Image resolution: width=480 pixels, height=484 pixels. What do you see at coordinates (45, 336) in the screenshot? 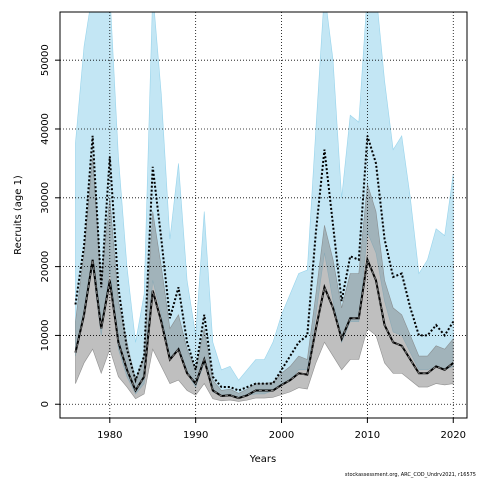
I see `y-tick-label: 10000` at bounding box center [45, 336].